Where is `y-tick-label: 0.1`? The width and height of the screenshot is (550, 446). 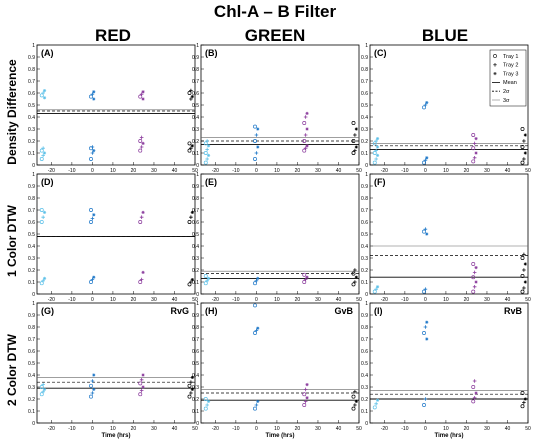 y-tick-label: 0.1 is located at coordinates (195, 412).